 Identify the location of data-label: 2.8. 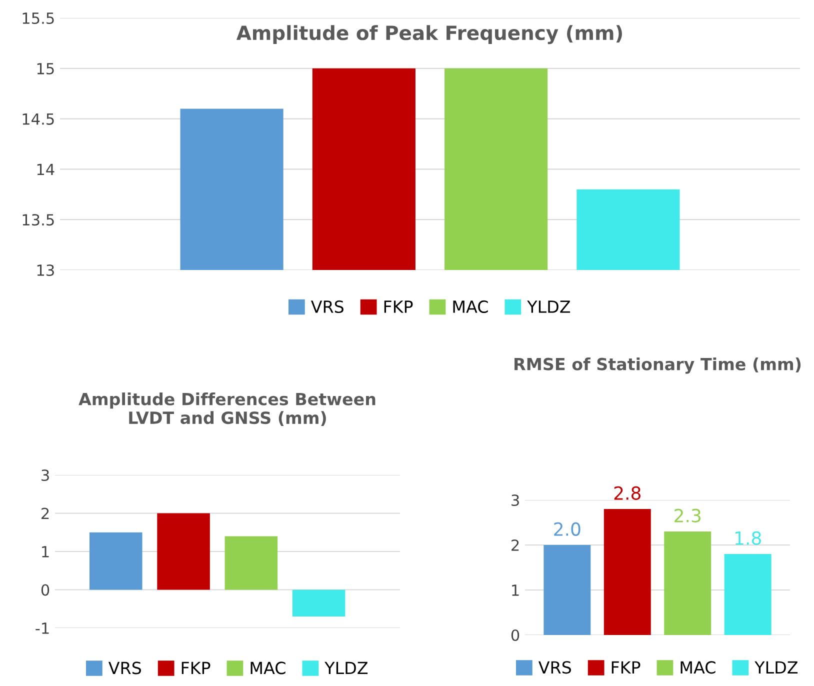
(627, 493).